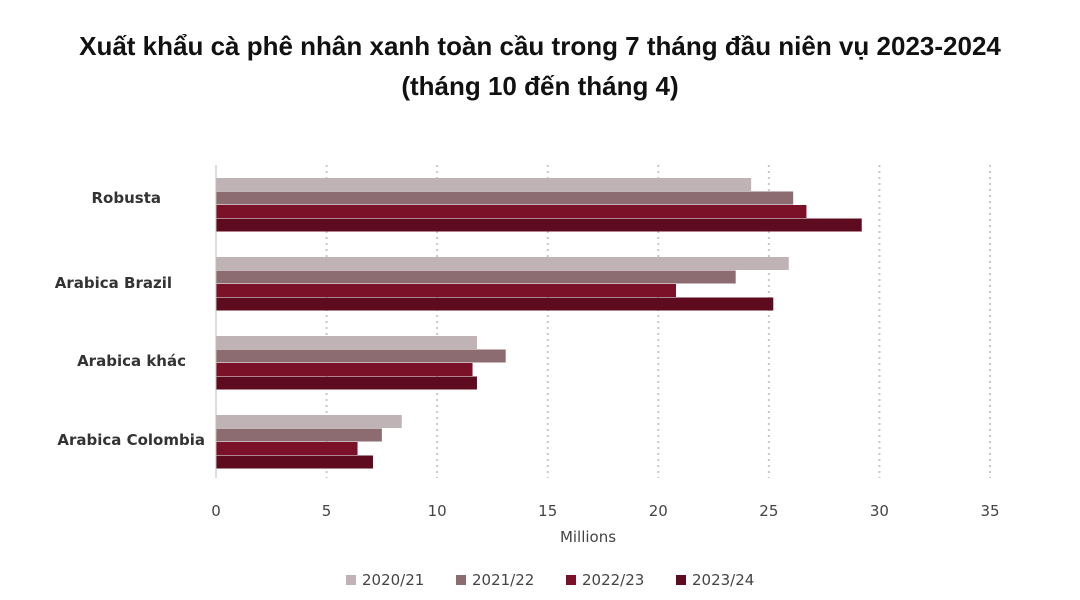 The height and width of the screenshot is (600, 1080). What do you see at coordinates (723, 580) in the screenshot?
I see `legend-label: 2023/24` at bounding box center [723, 580].